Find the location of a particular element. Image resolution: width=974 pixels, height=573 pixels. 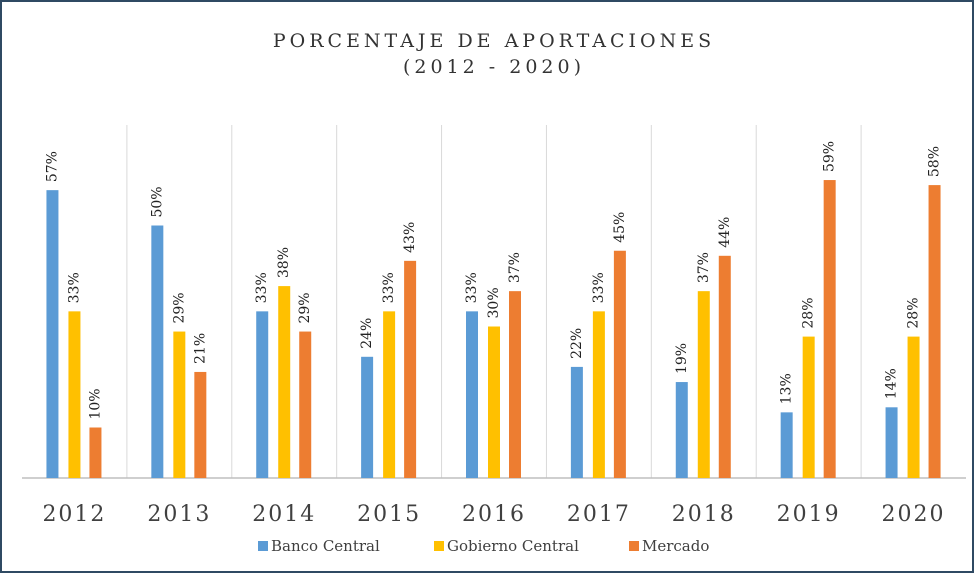

data-label: 59% is located at coordinates (830, 156).